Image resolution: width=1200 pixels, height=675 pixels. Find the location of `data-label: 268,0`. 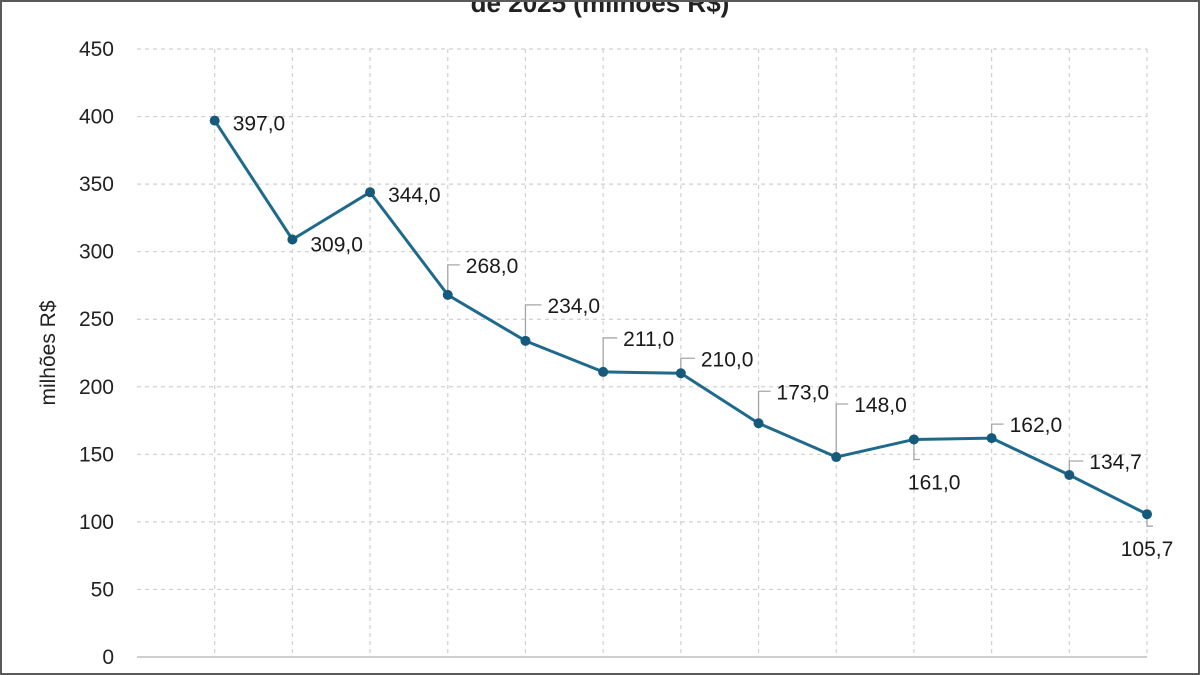

data-label: 268,0 is located at coordinates (492, 266).